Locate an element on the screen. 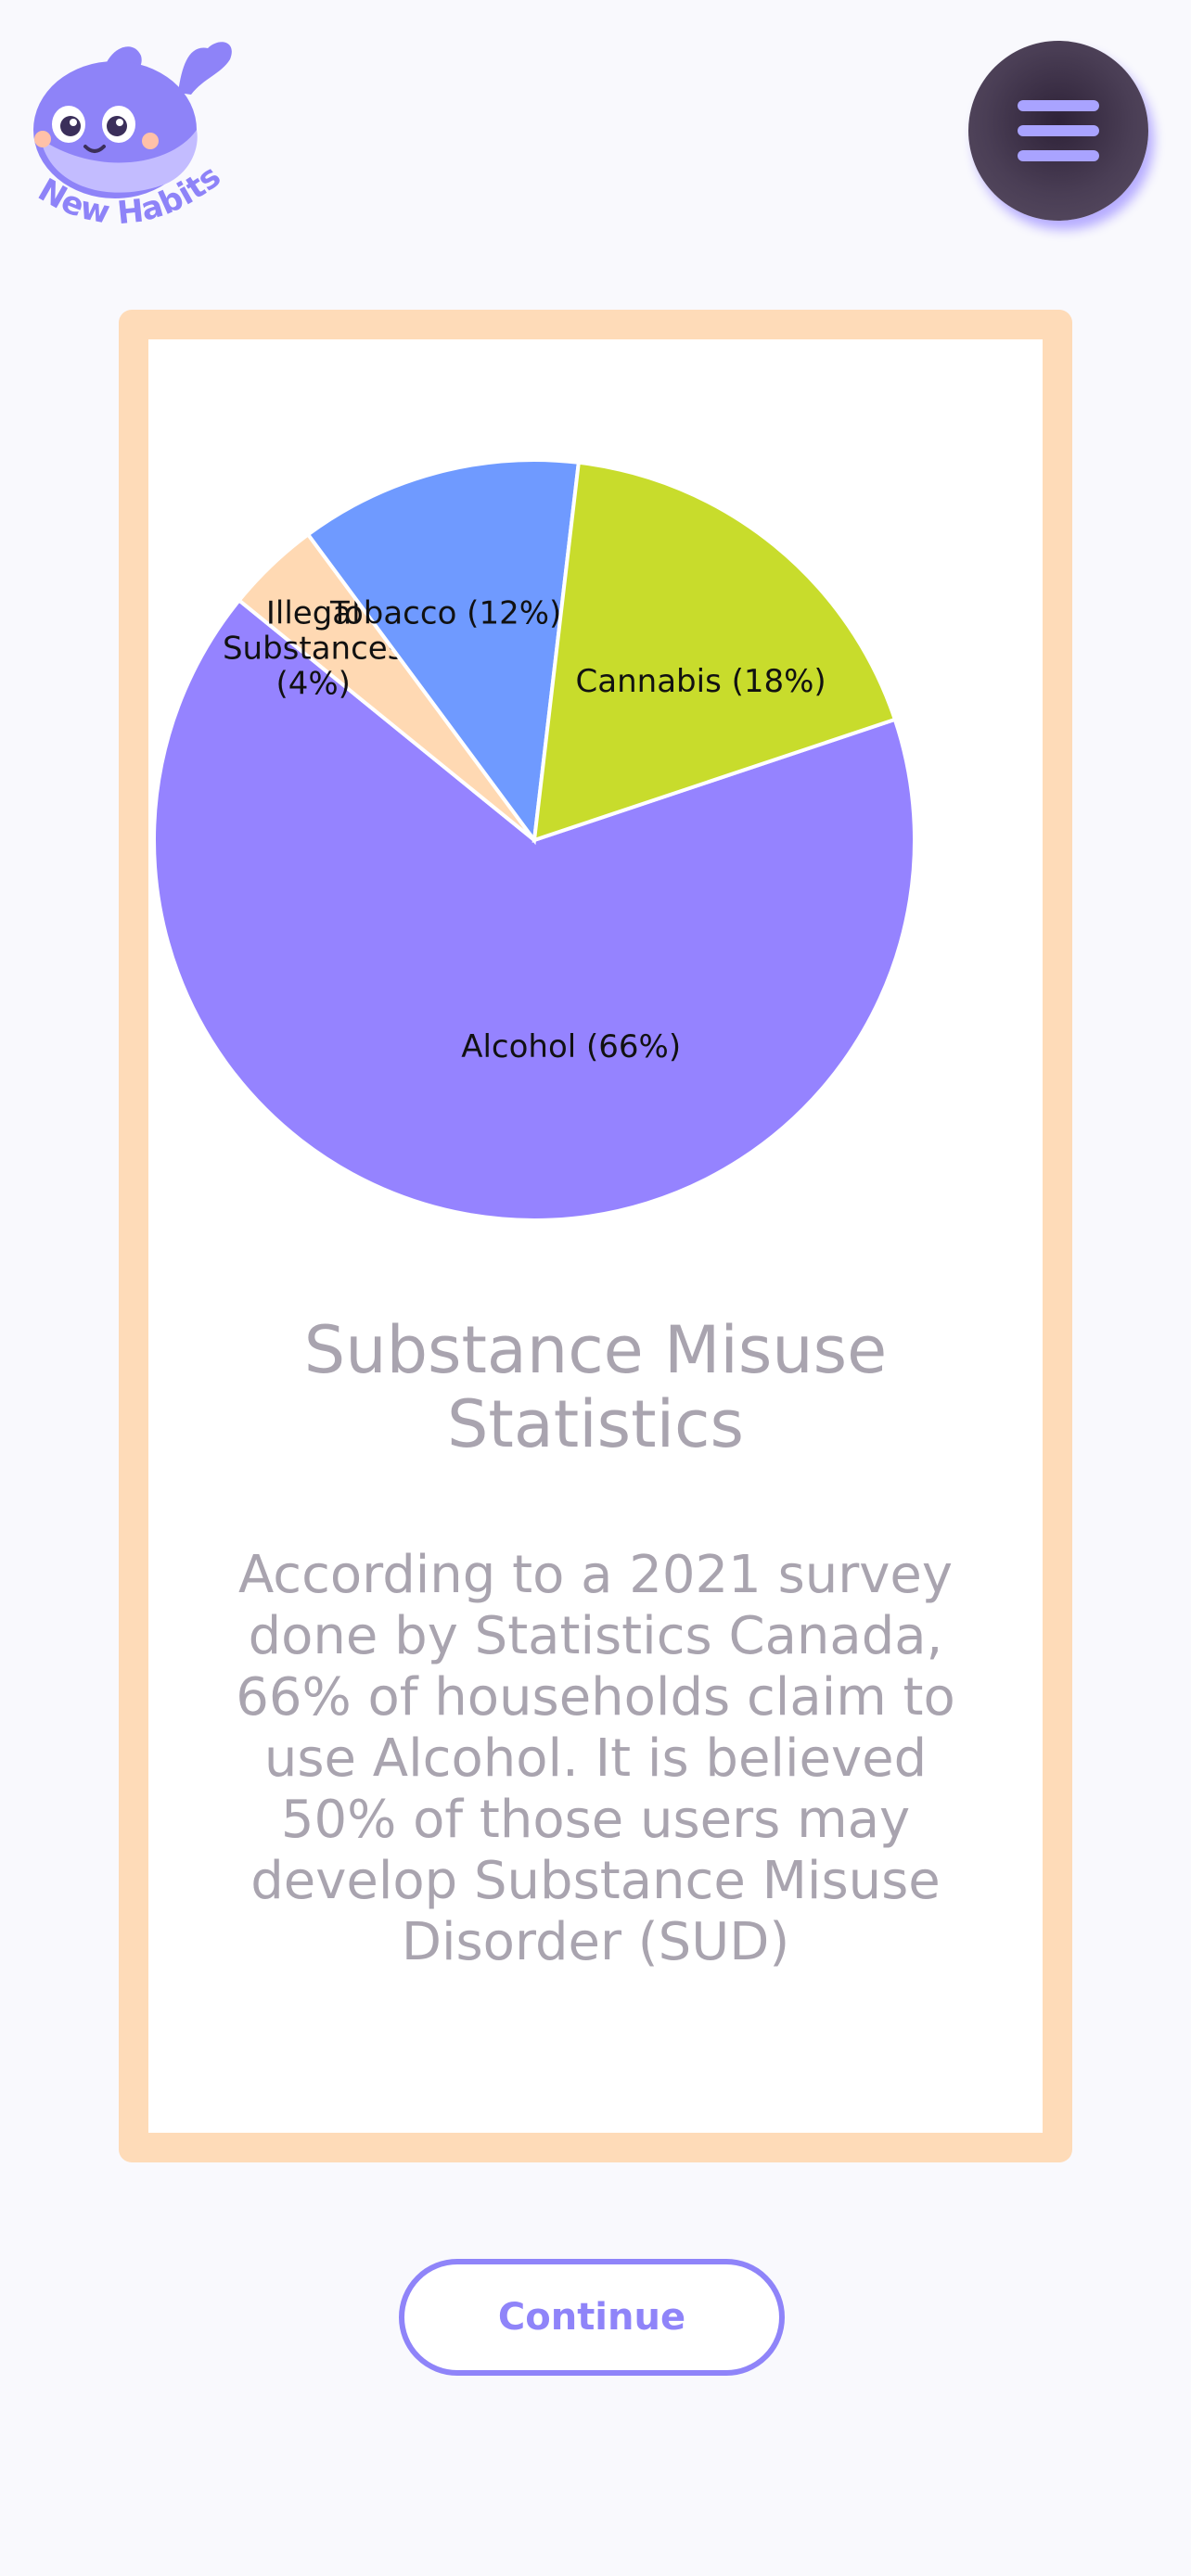 The image size is (1191, 2576). continue-button: Continue is located at coordinates (592, 2317).